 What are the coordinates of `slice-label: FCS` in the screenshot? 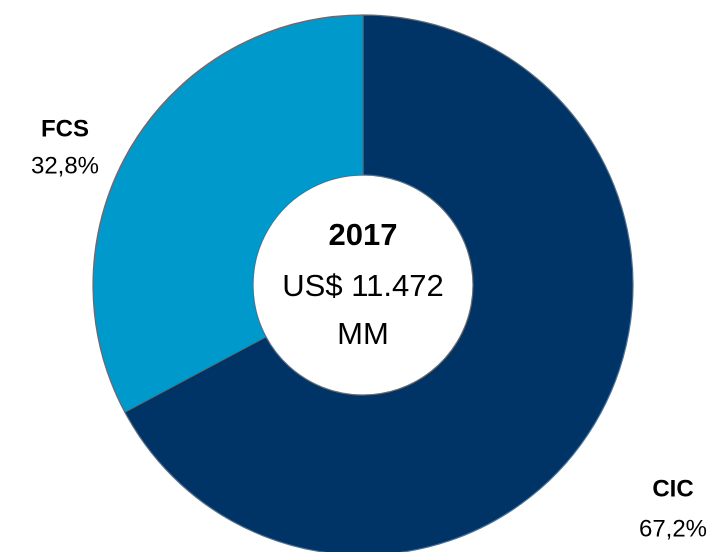 It's located at (65, 128).